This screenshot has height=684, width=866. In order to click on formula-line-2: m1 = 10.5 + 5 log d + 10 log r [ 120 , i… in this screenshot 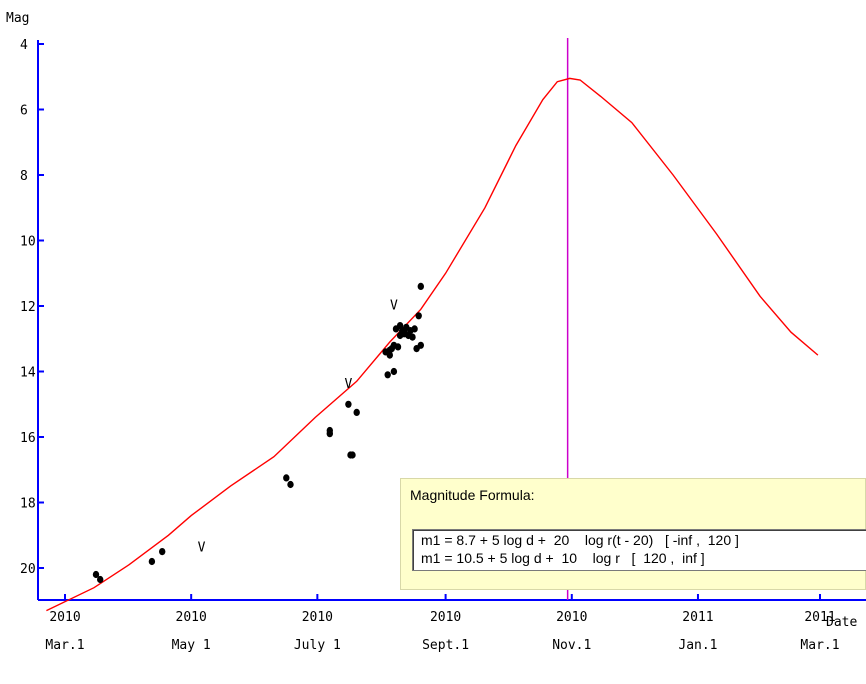, I will do `click(563, 558)`.